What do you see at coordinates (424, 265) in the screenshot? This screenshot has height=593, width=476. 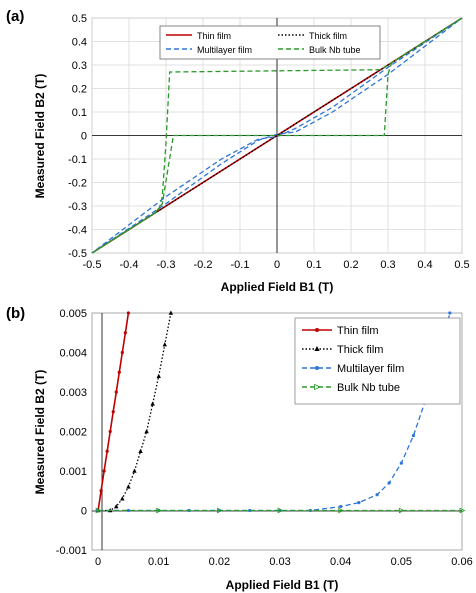 I see `x-tick-label-a-9: 0.4` at bounding box center [424, 265].